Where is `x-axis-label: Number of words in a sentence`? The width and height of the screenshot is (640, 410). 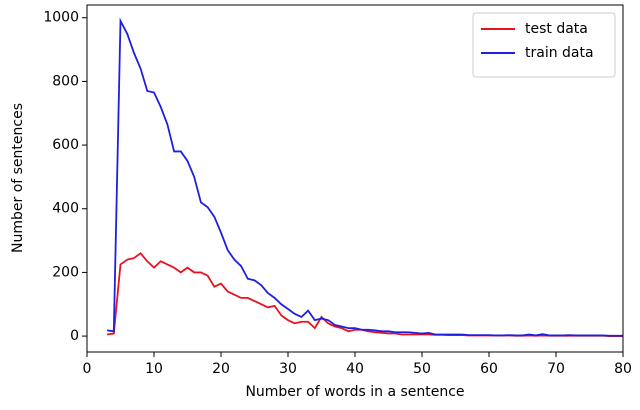 x-axis-label: Number of words in a sentence is located at coordinates (354, 392).